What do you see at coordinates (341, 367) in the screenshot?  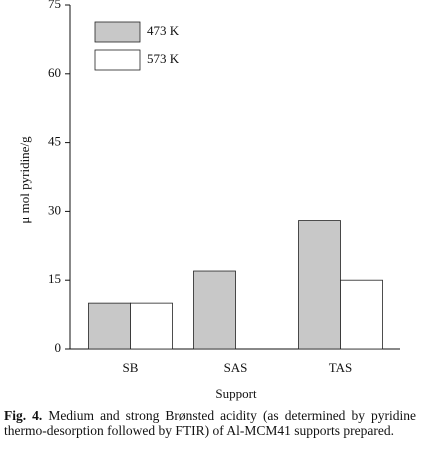 I see `x-tick-label: TAS` at bounding box center [341, 367].